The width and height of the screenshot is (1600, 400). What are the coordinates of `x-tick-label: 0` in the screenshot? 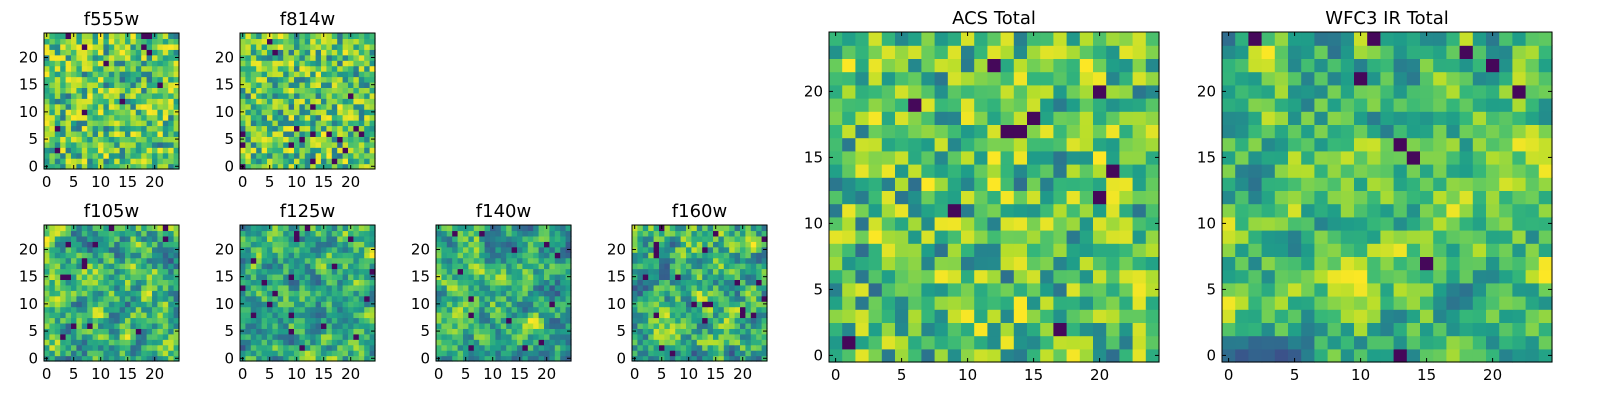 It's located at (47, 374).